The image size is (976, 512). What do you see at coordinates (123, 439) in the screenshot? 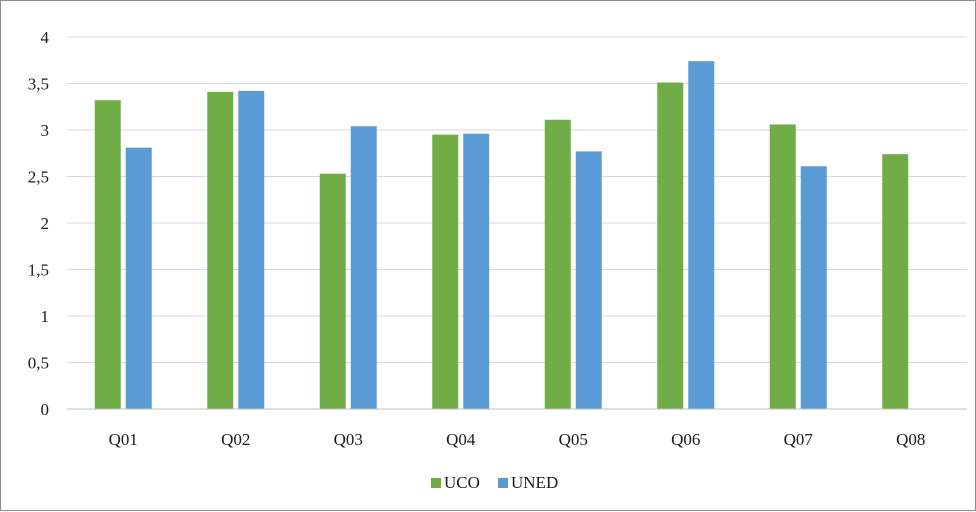
I see `x-tick-label: Q01` at bounding box center [123, 439].